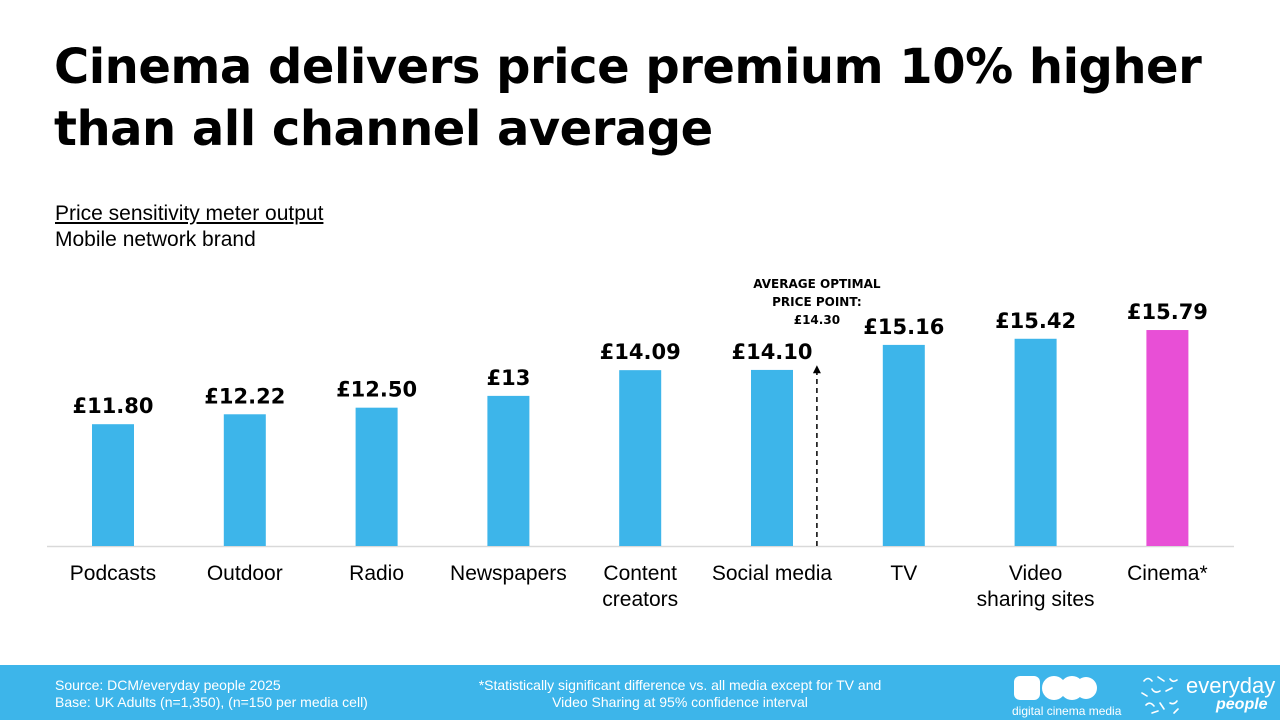  Describe the element at coordinates (1067, 711) in the screenshot. I see `dcm-logo-text: digital cinema media` at that location.